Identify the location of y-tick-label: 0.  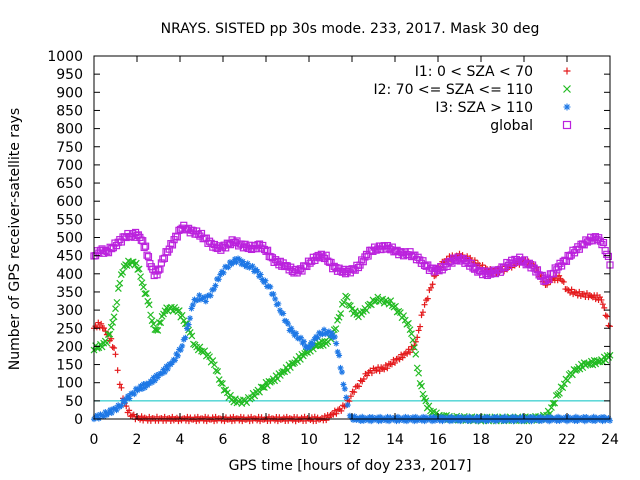
(78, 420).